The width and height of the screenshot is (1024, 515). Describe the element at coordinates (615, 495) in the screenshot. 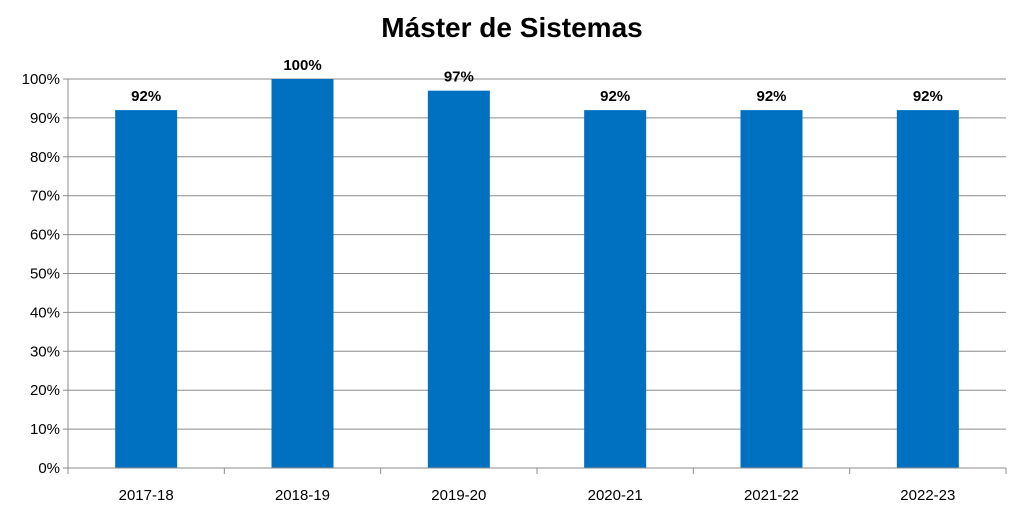

I see `x-tick-label: 2020-21` at that location.